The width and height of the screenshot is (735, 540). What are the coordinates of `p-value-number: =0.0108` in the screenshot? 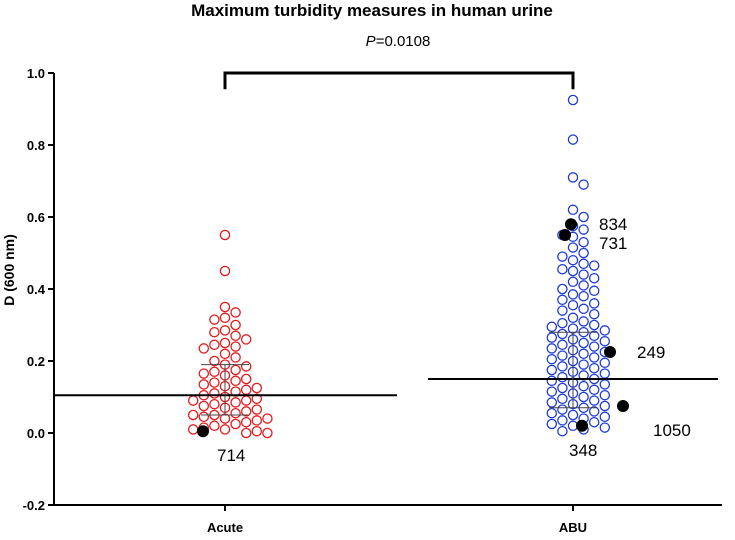 It's located at (403, 41).